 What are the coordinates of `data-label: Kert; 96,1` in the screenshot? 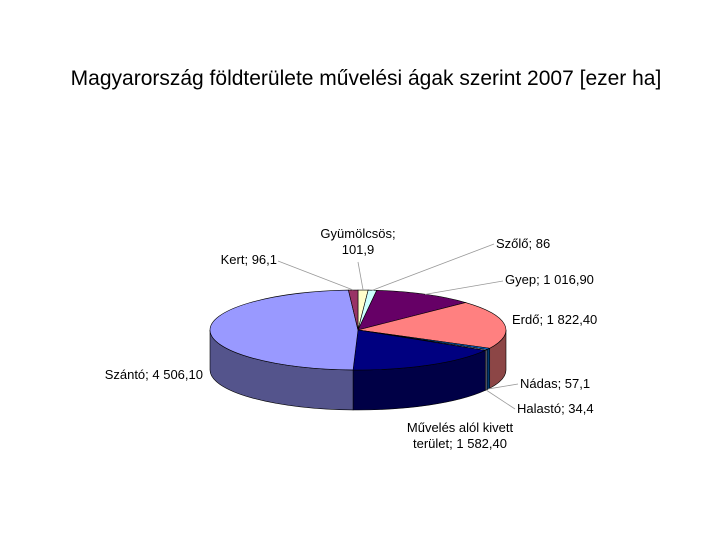 It's located at (248, 259).